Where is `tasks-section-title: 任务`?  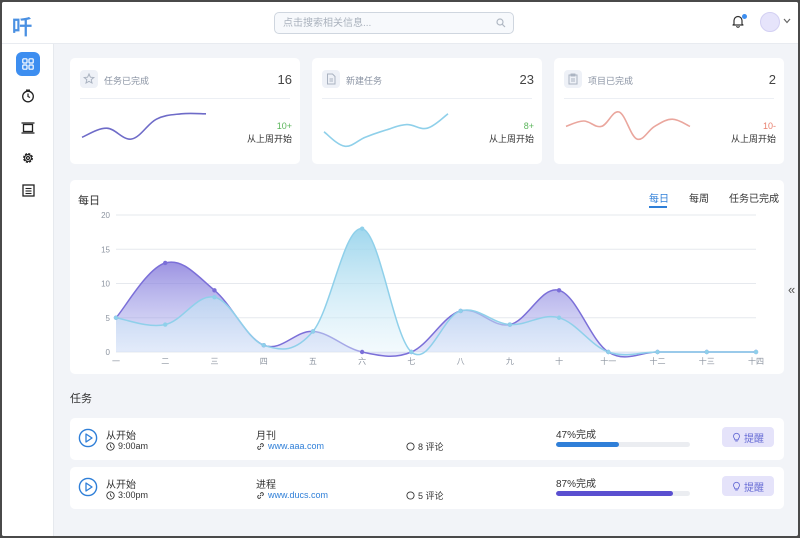
tasks-section-title: 任务 is located at coordinates (81, 399).